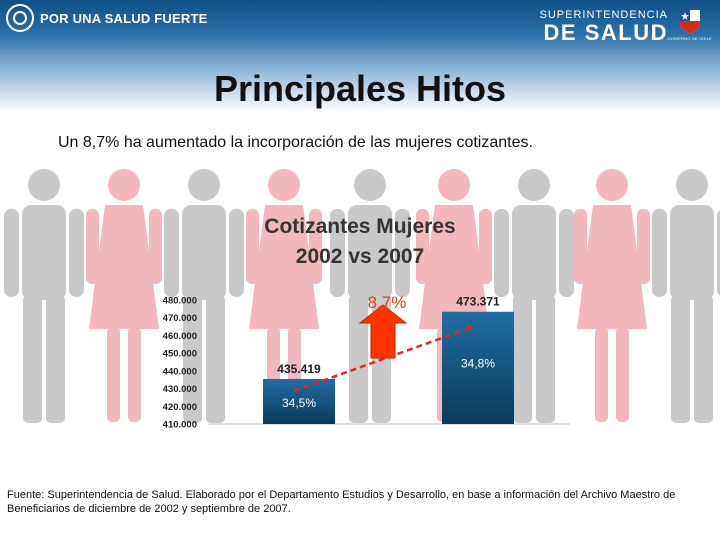 Image resolution: width=720 pixels, height=540 pixels. What do you see at coordinates (180, 318) in the screenshot?
I see `y-tick-label: 470.000` at bounding box center [180, 318].